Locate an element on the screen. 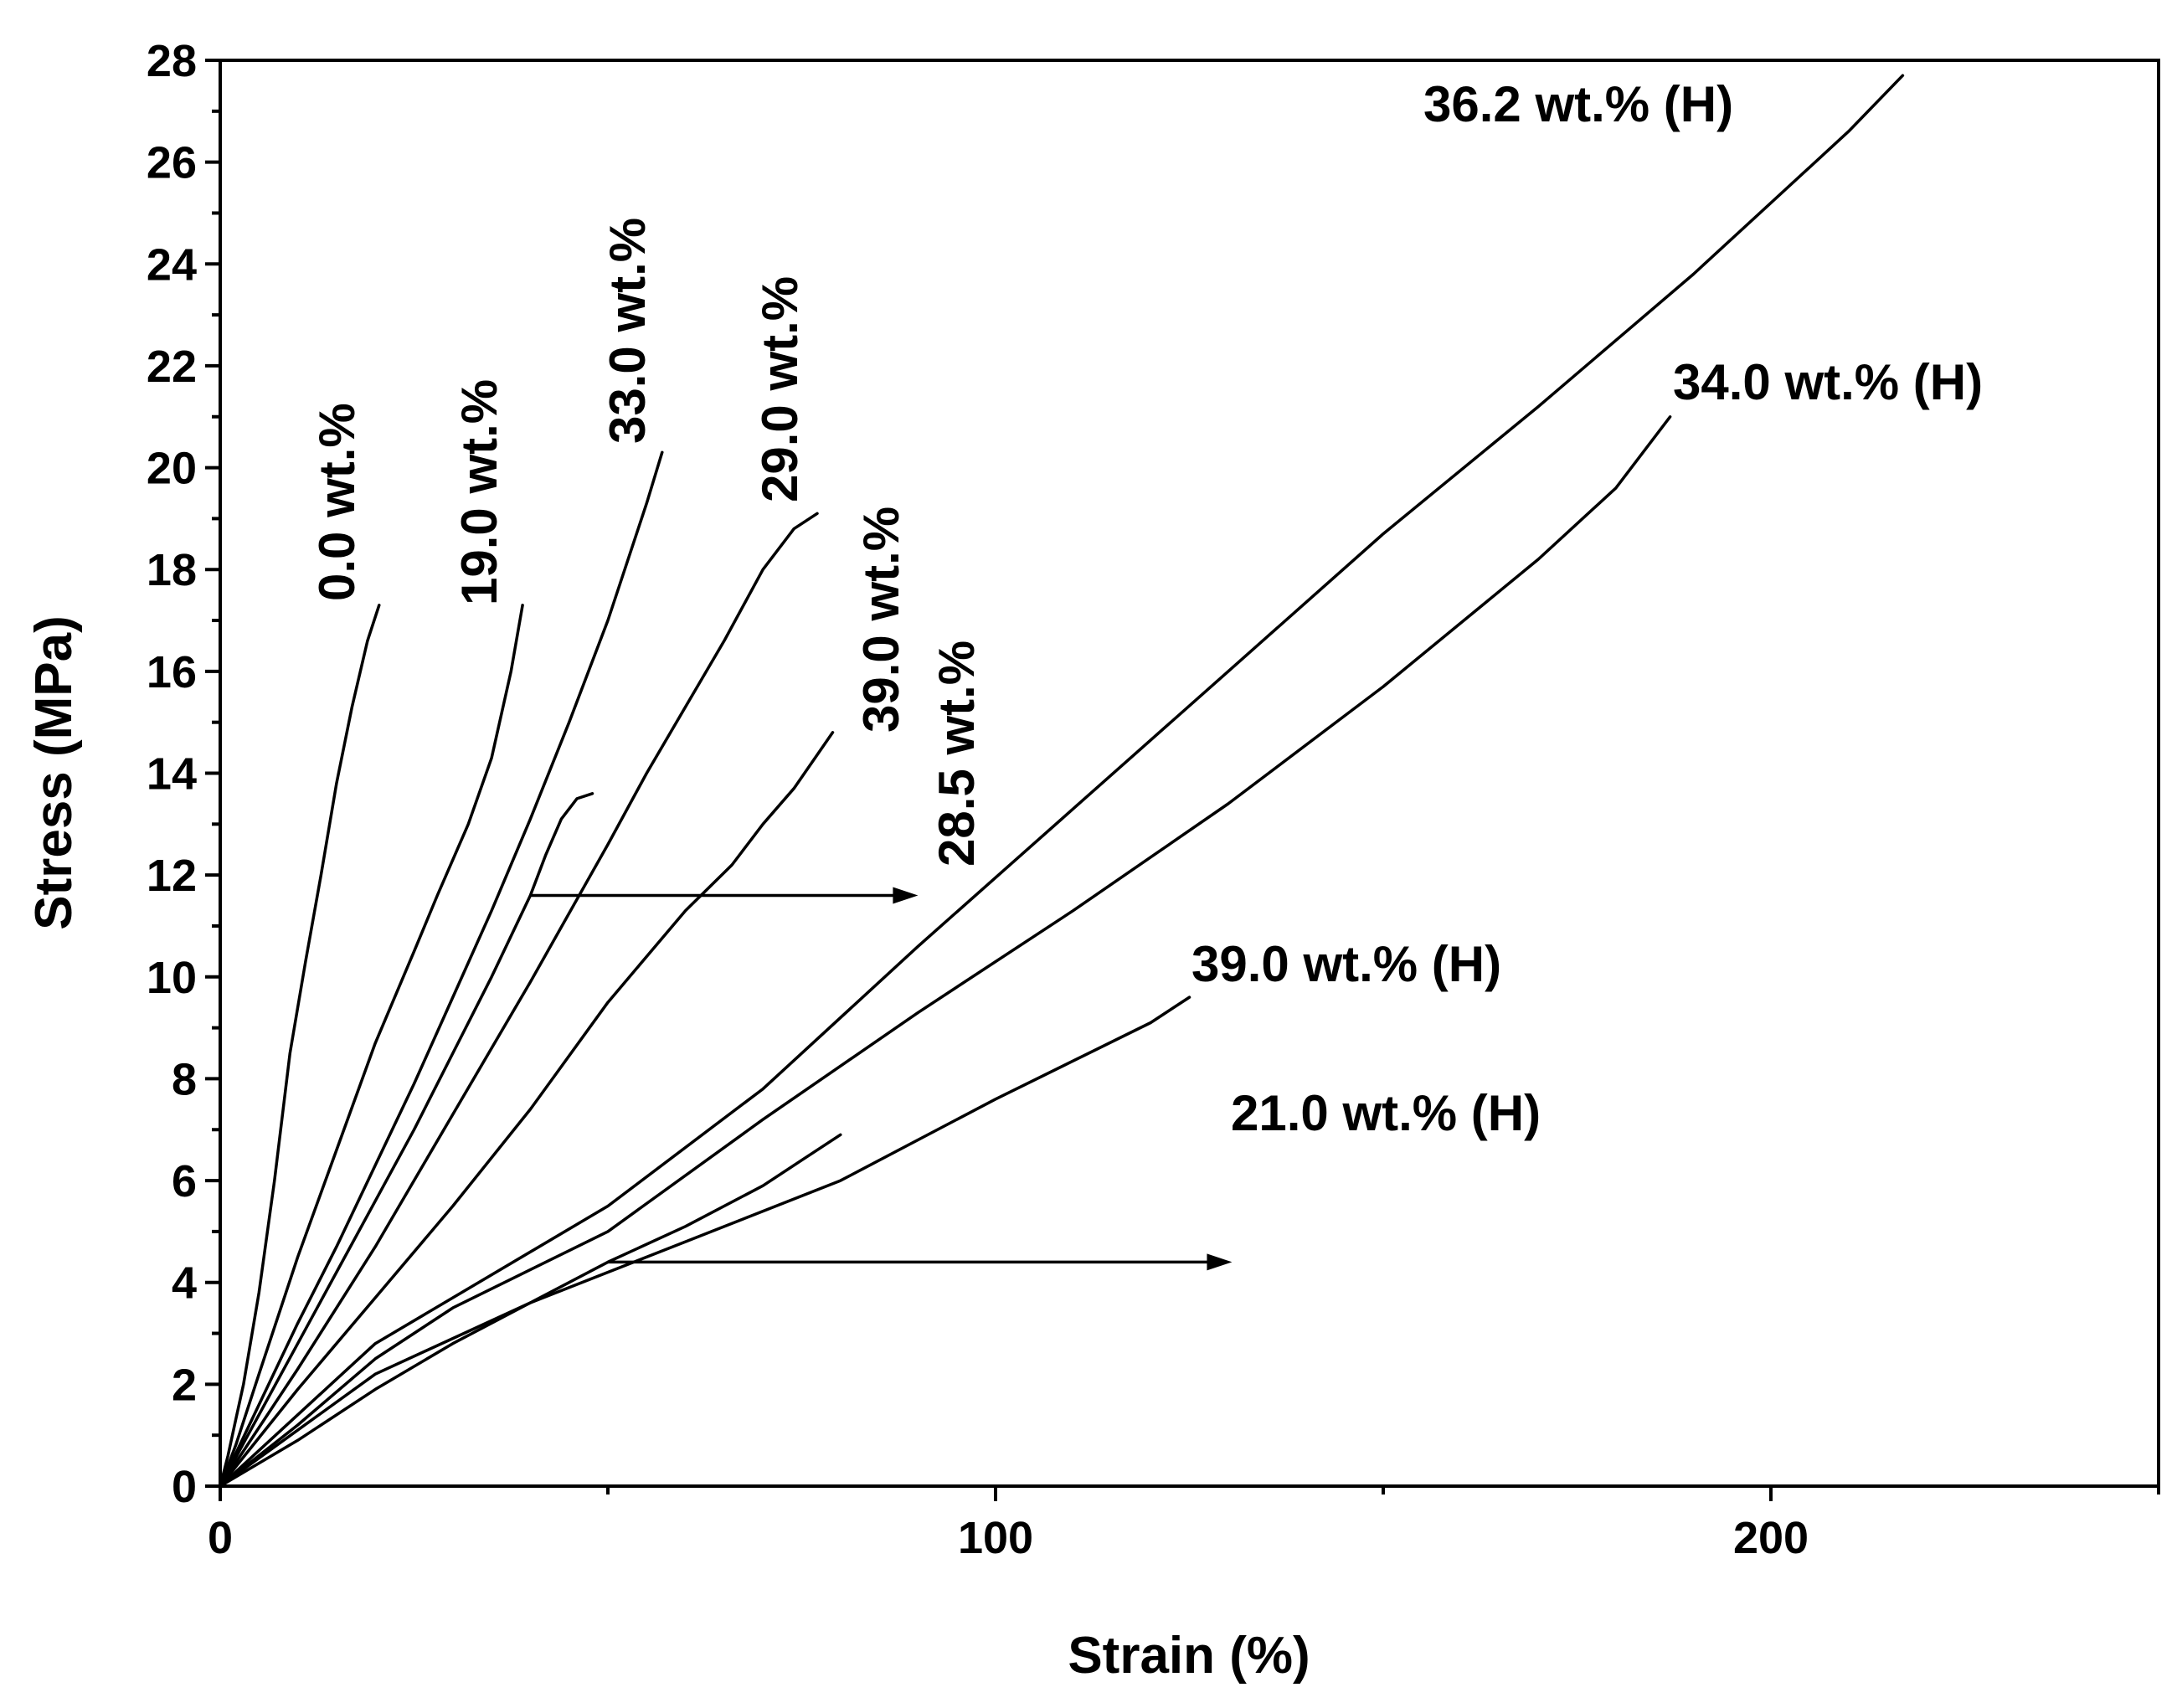  y-tick-label: 4 is located at coordinates (184, 1283).